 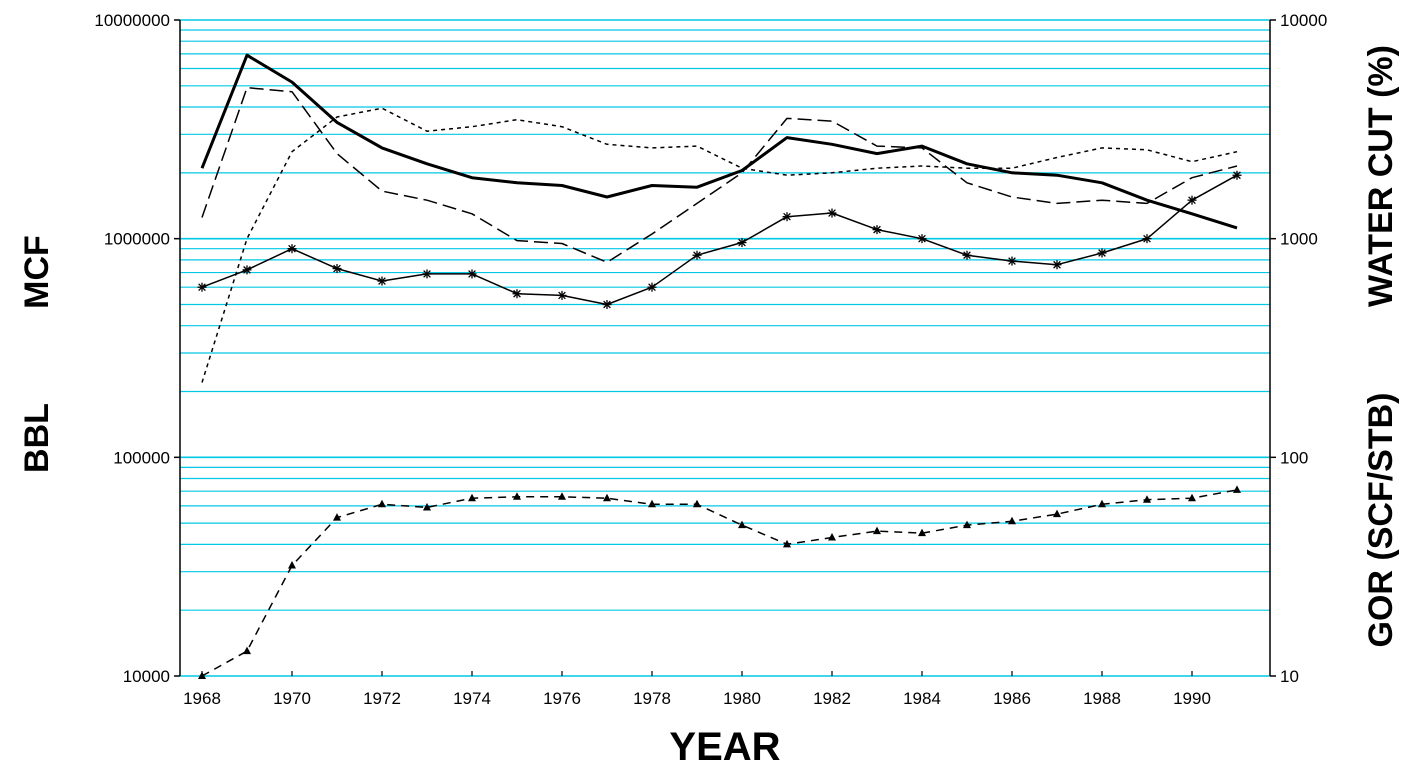 I want to click on x-axis-title: YEAR, so click(x=724, y=745).